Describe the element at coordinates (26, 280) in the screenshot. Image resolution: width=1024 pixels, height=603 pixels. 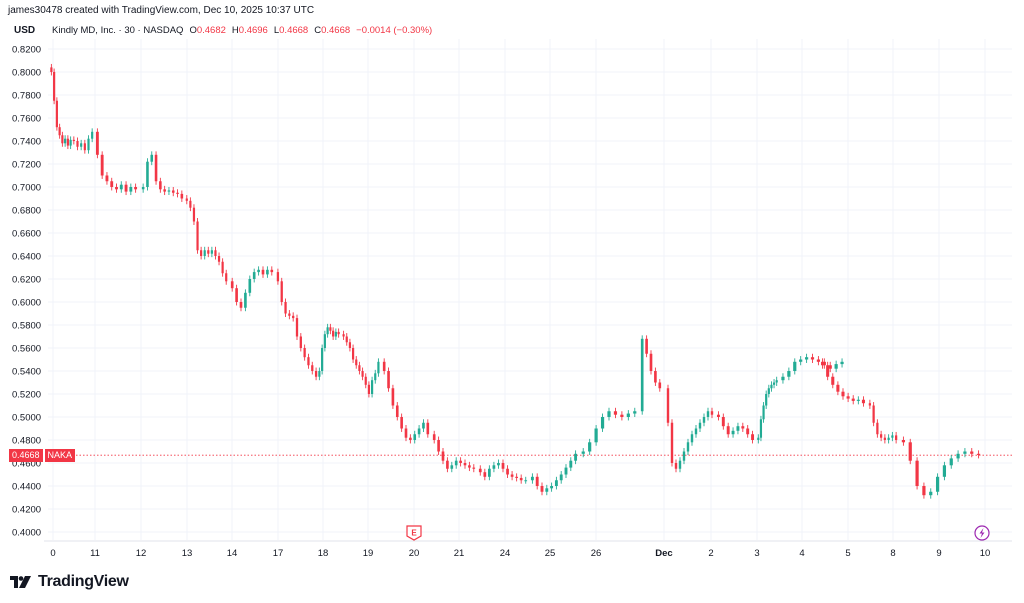
I see `y-tick-label: 0.6200` at that location.